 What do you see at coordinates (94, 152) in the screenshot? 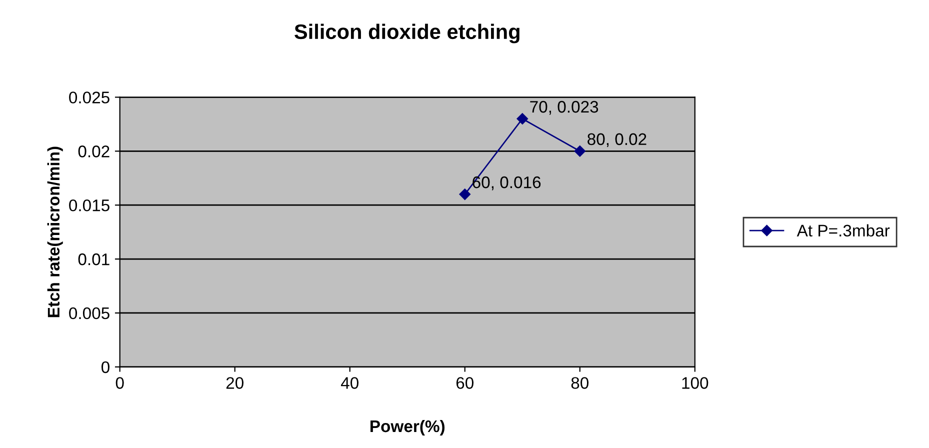
I see `y-tick-label: 0.02` at bounding box center [94, 152].